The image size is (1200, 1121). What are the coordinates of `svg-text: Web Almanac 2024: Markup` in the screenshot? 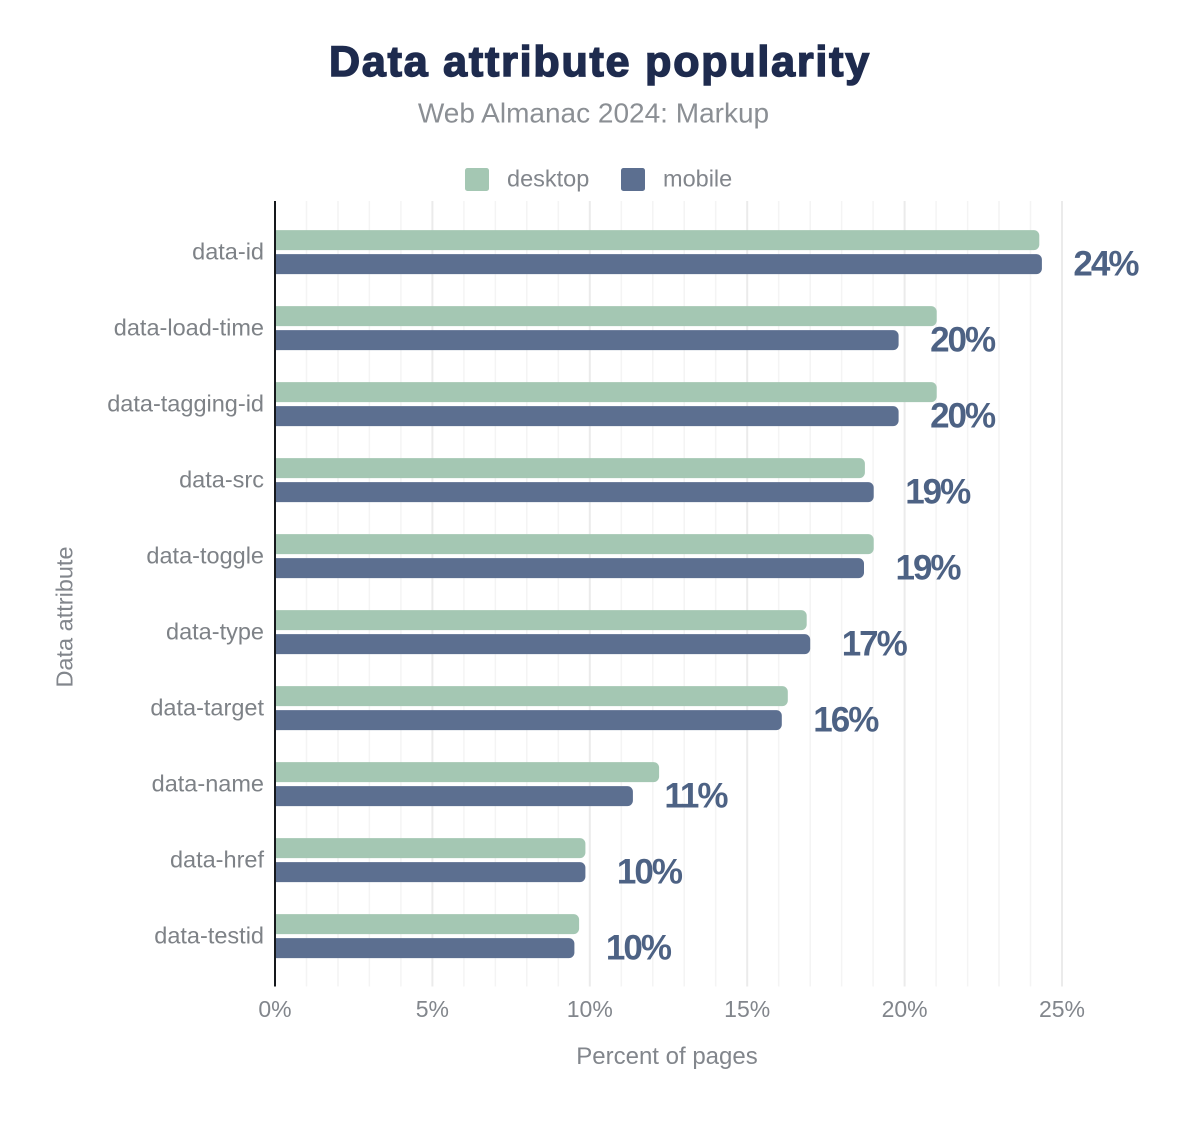 It's located at (593, 113).